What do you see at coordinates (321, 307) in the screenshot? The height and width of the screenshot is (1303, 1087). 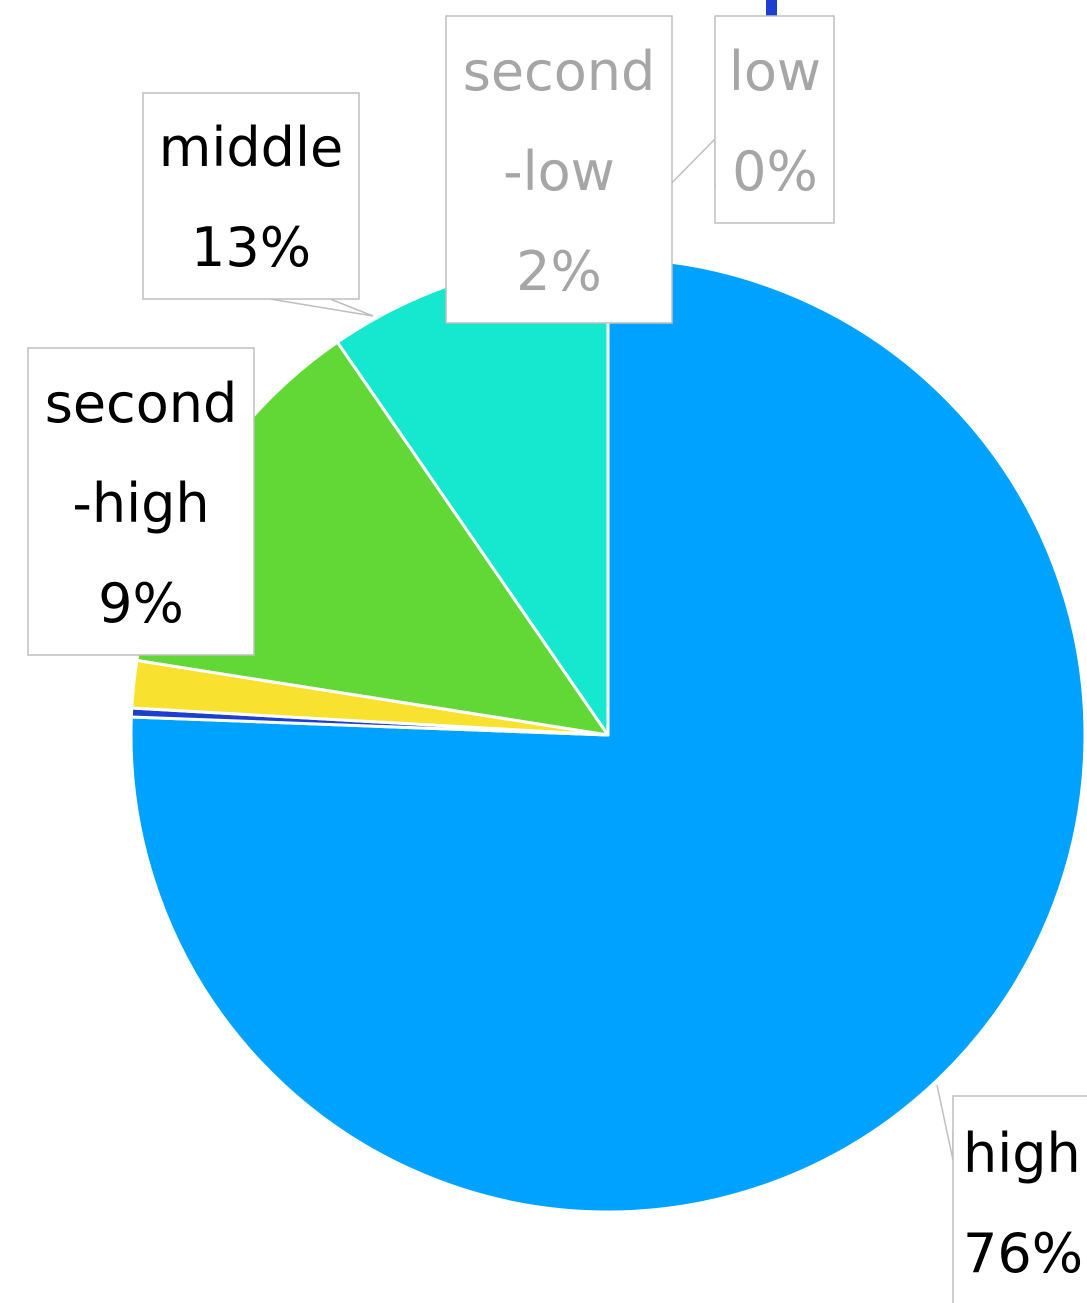 I see `leader-middle` at bounding box center [321, 307].